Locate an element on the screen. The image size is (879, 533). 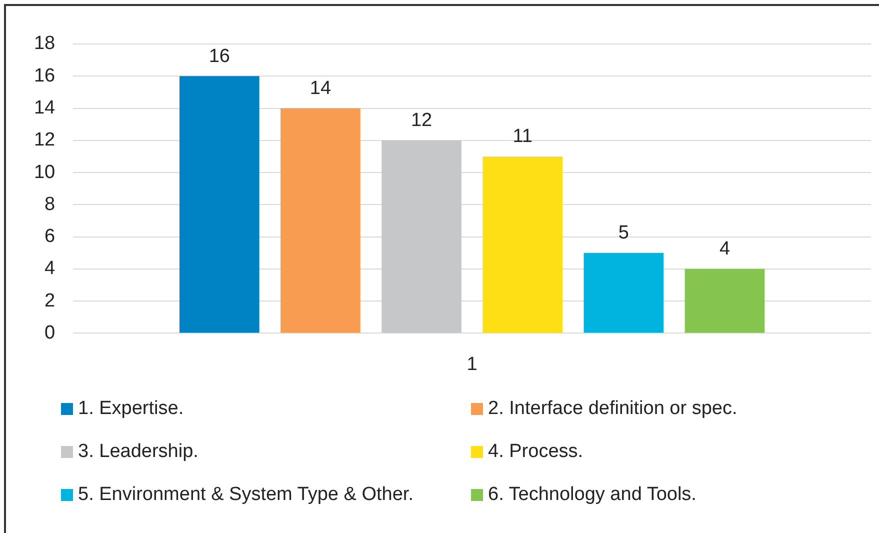
data-label: 4 is located at coordinates (724, 249).